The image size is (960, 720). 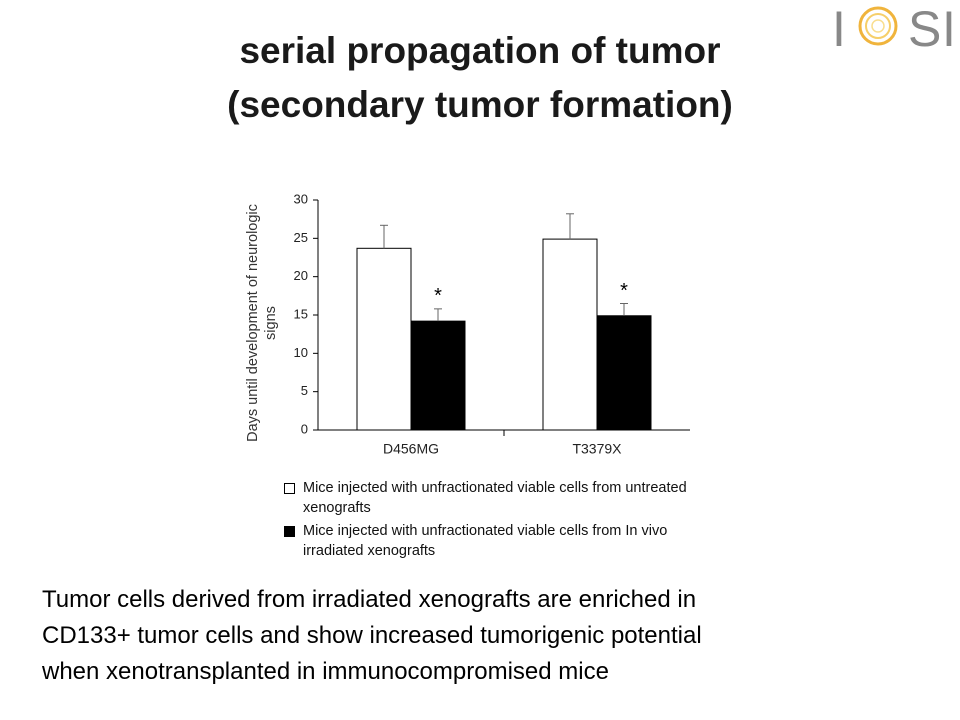 What do you see at coordinates (301, 237) in the screenshot?
I see `y-tick-label: 25` at bounding box center [301, 237].